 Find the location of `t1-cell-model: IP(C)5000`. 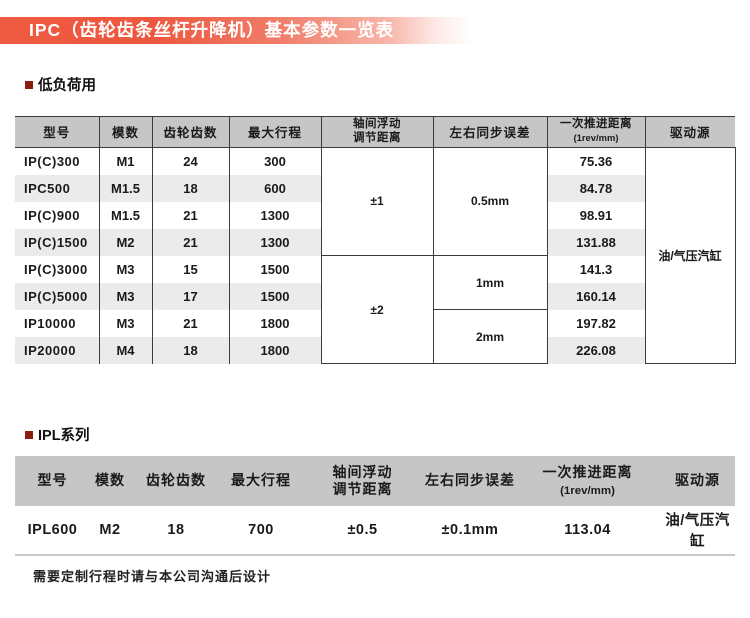

t1-cell-model: IP(C)5000 is located at coordinates (57, 296).